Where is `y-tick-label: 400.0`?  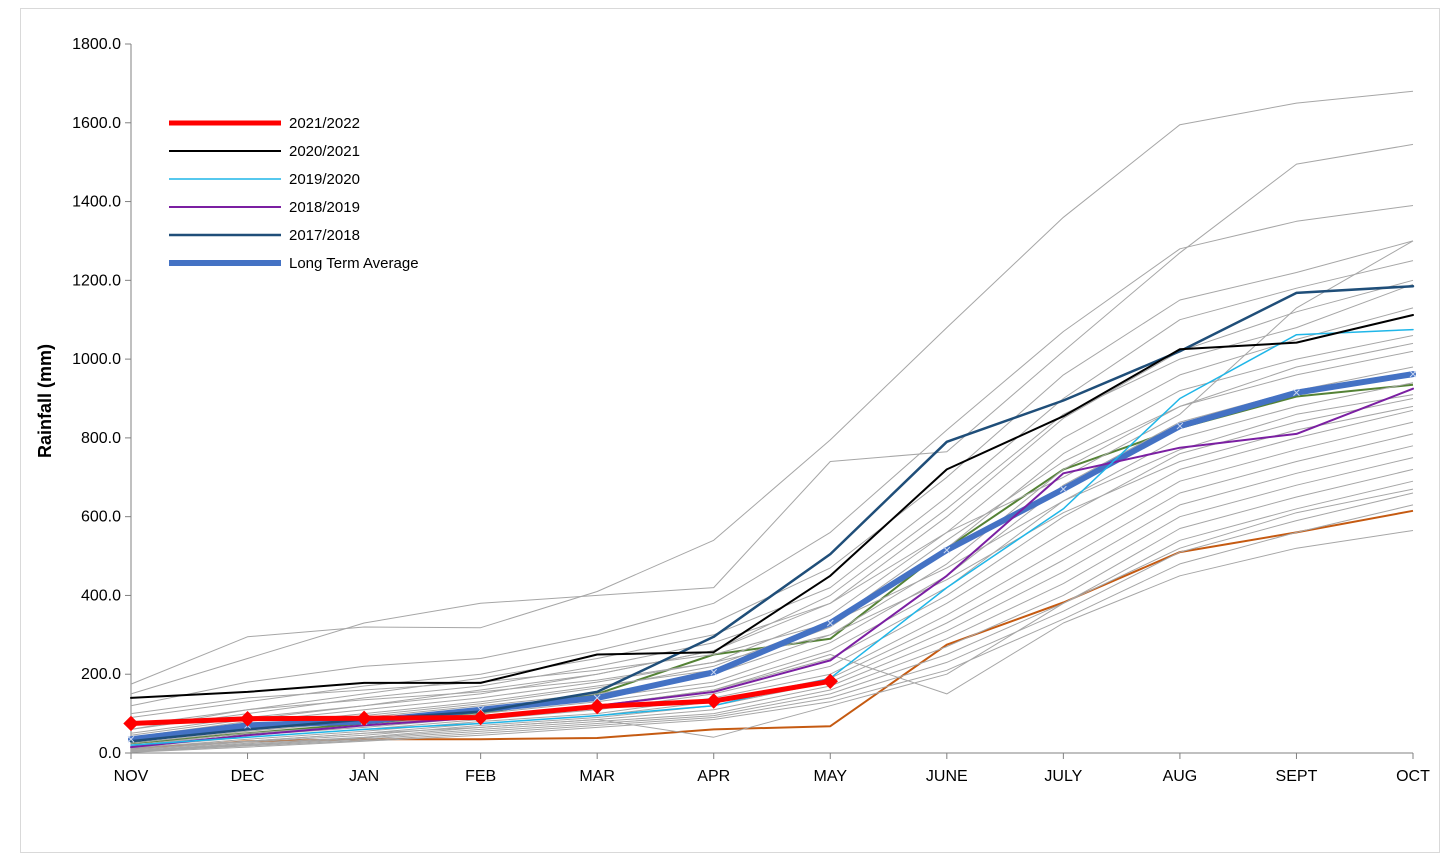
y-tick-label: 400.0 is located at coordinates (101, 595).